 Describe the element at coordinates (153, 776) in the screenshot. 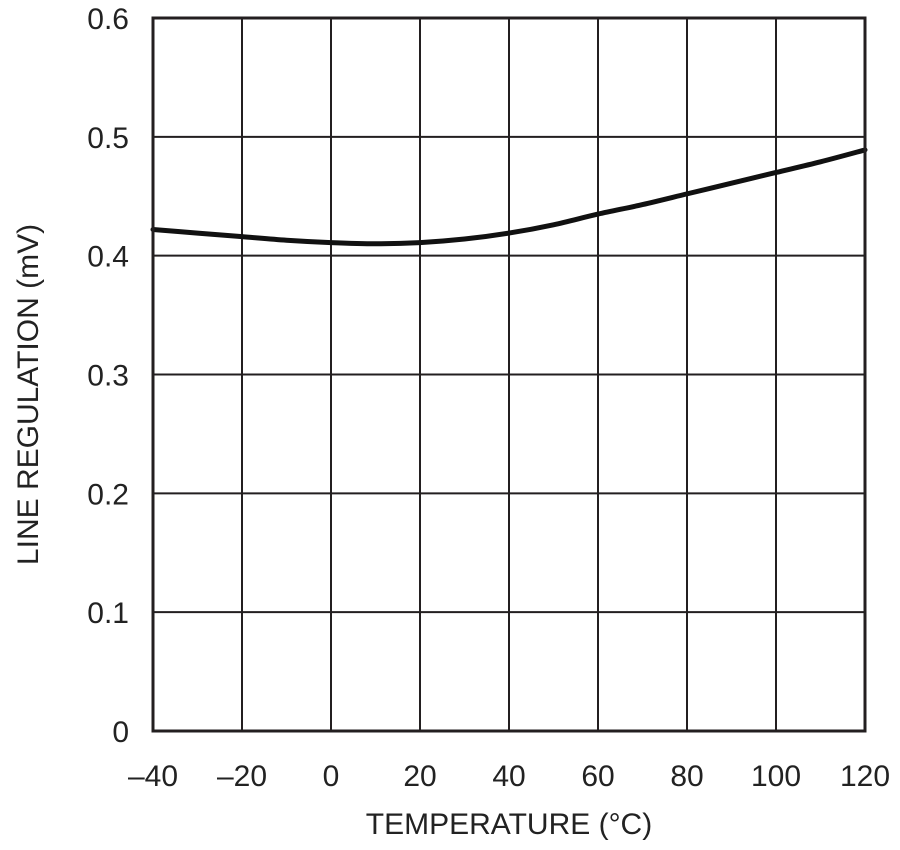

I see `x-tick-label: –40` at that location.